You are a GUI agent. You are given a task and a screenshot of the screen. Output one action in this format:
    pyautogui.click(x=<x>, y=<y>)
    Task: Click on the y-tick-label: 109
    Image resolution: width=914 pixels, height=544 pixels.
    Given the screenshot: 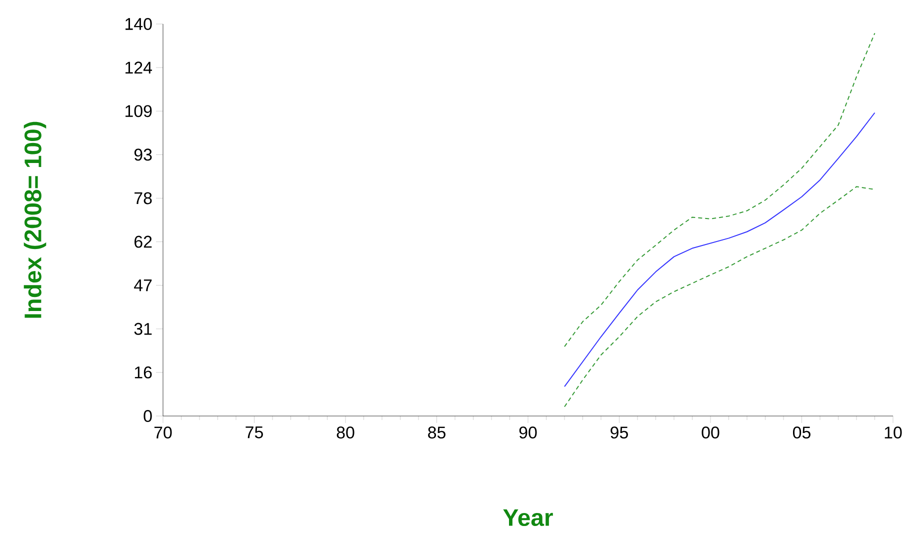 What is the action you would take?
    pyautogui.click(x=139, y=111)
    